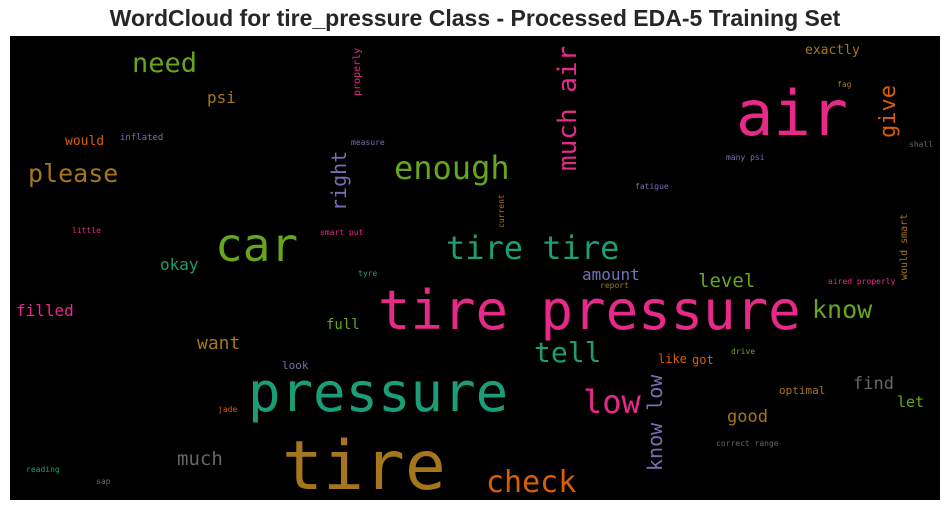 The image size is (950, 511). Describe the element at coordinates (43, 469) in the screenshot. I see `word-reading: reading` at that location.